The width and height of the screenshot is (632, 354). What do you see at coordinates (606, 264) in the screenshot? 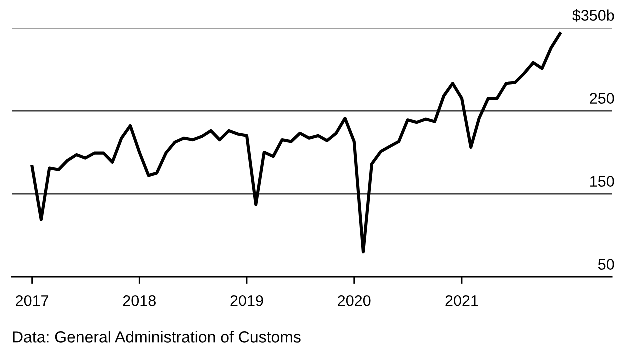
I see `y-tick-label: 50` at bounding box center [606, 264].